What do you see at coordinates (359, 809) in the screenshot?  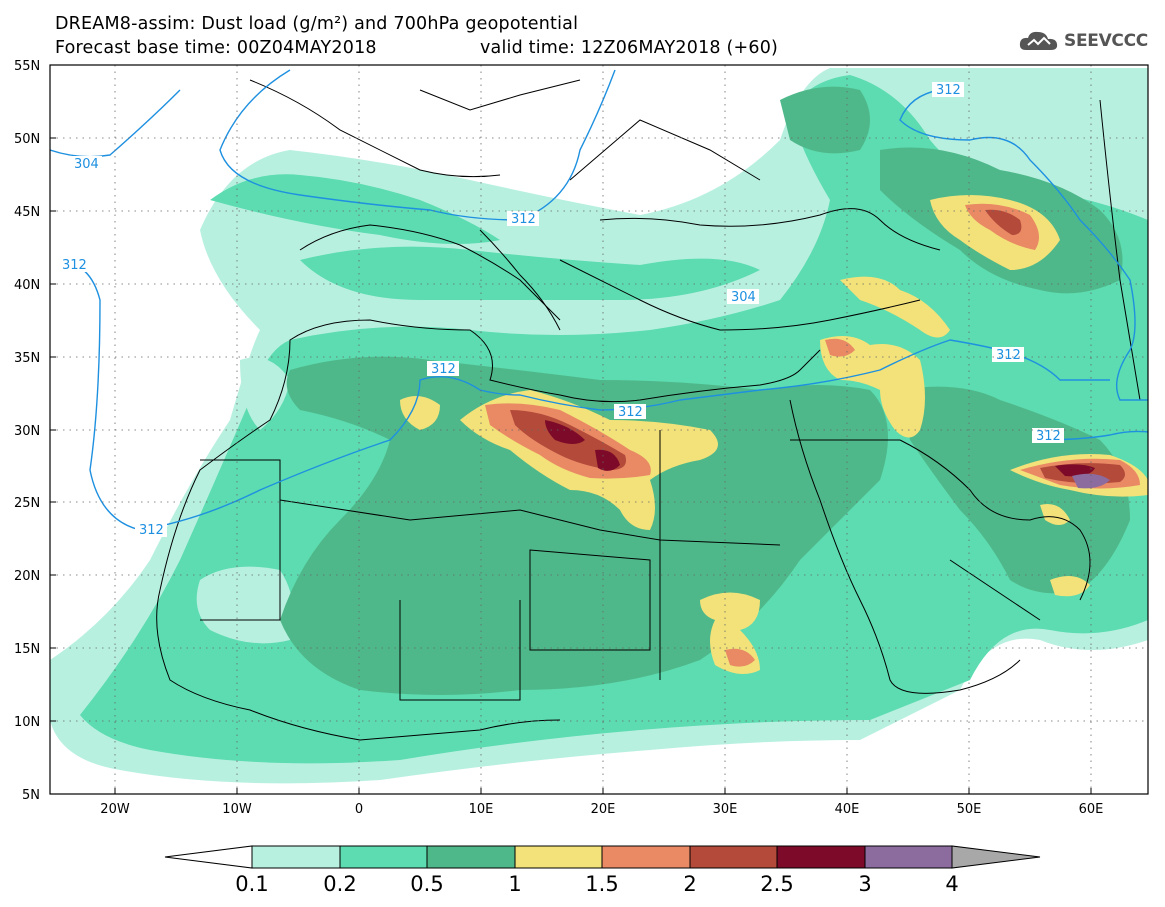 I see `lon-label: 0` at bounding box center [359, 809].